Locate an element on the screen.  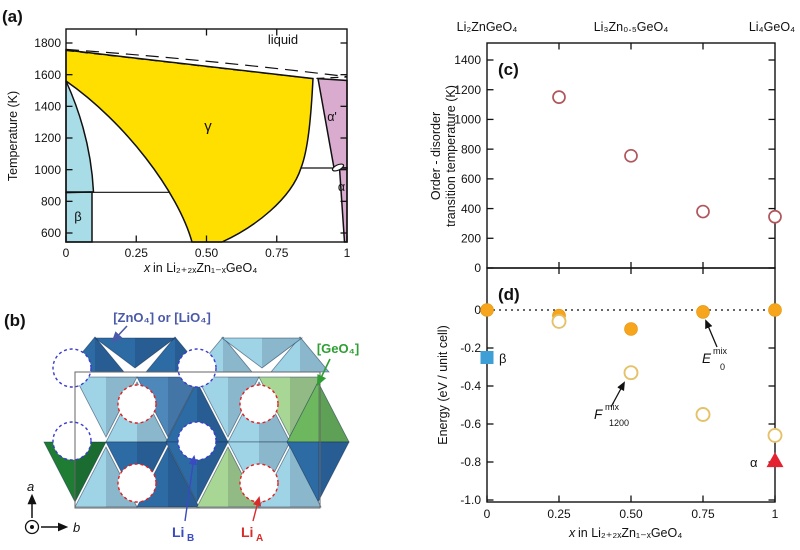
geO4-label: [GeO₄] is located at coordinates (338, 348).